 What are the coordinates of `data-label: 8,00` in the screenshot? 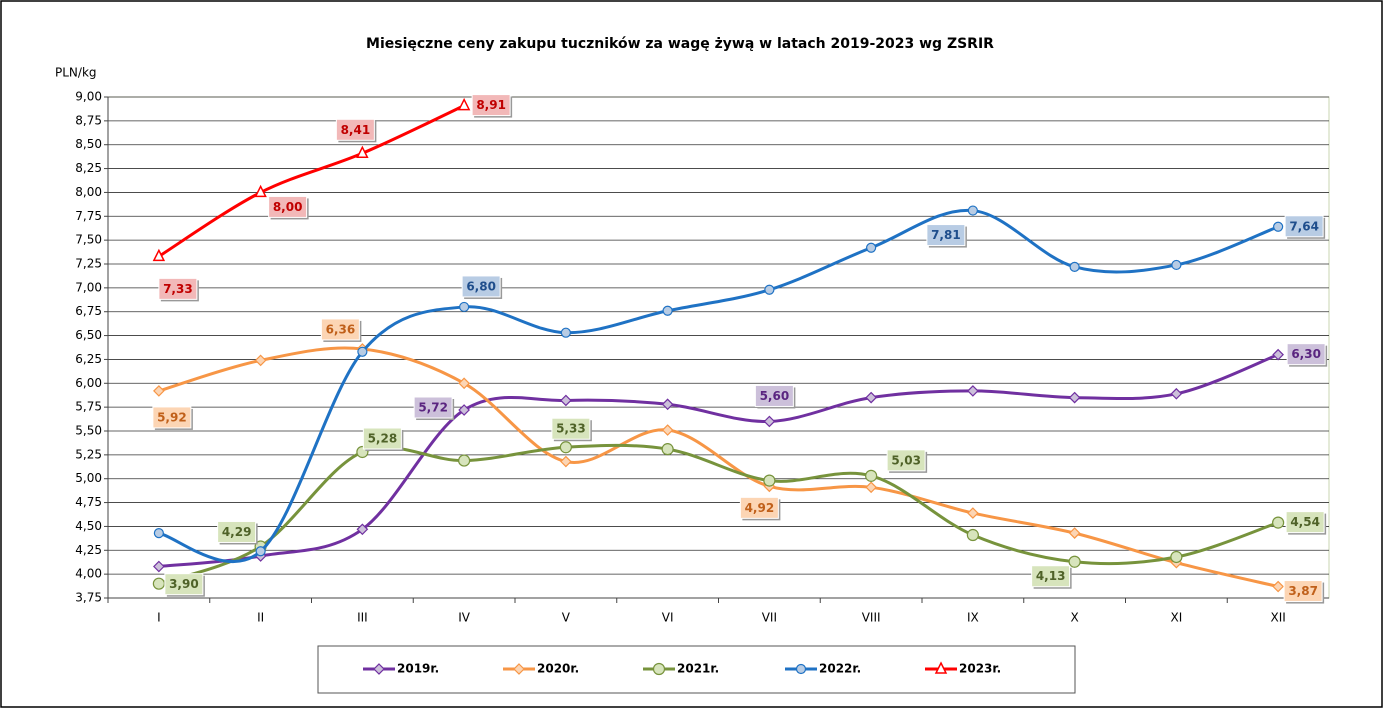 It's located at (288, 207).